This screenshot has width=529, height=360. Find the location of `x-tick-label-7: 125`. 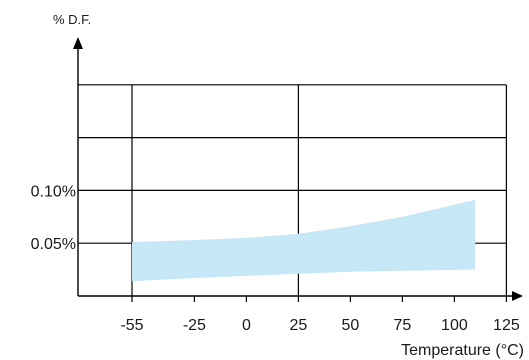

x-tick-label-7: 125 is located at coordinates (506, 325).